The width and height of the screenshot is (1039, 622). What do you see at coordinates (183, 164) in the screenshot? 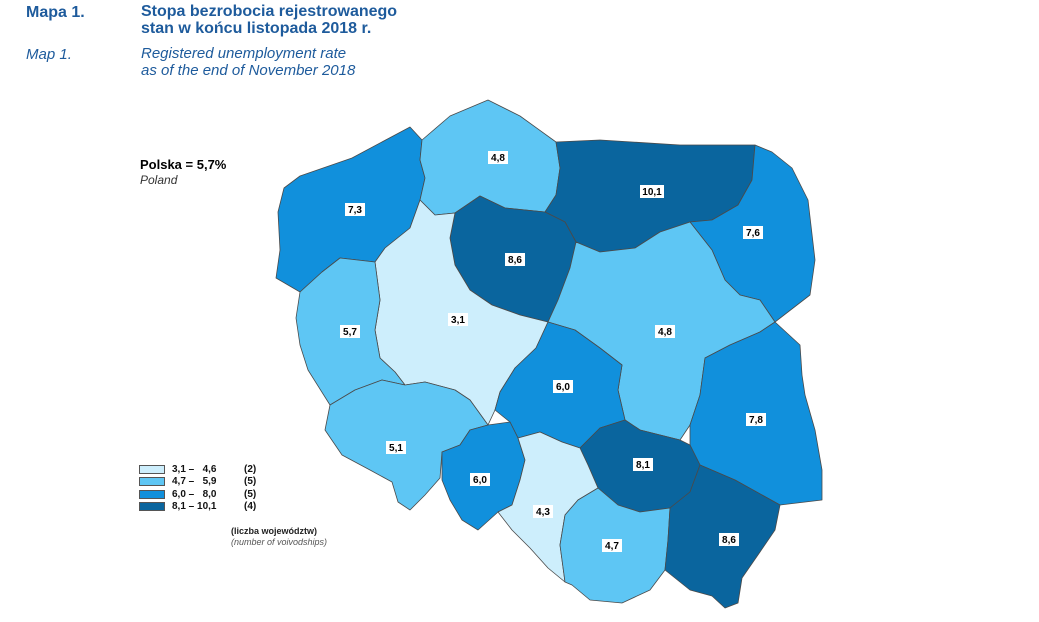
I see `country-total-label: Polska = 5,7%` at bounding box center [183, 164].